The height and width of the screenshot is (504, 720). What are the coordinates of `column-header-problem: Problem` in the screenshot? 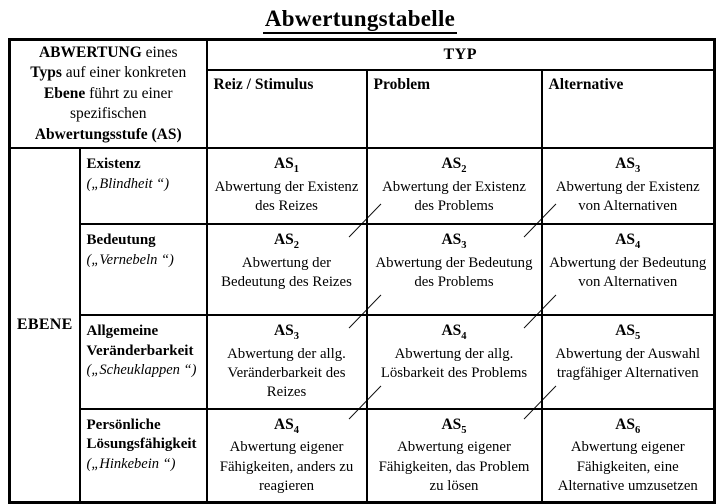 It's located at (454, 109).